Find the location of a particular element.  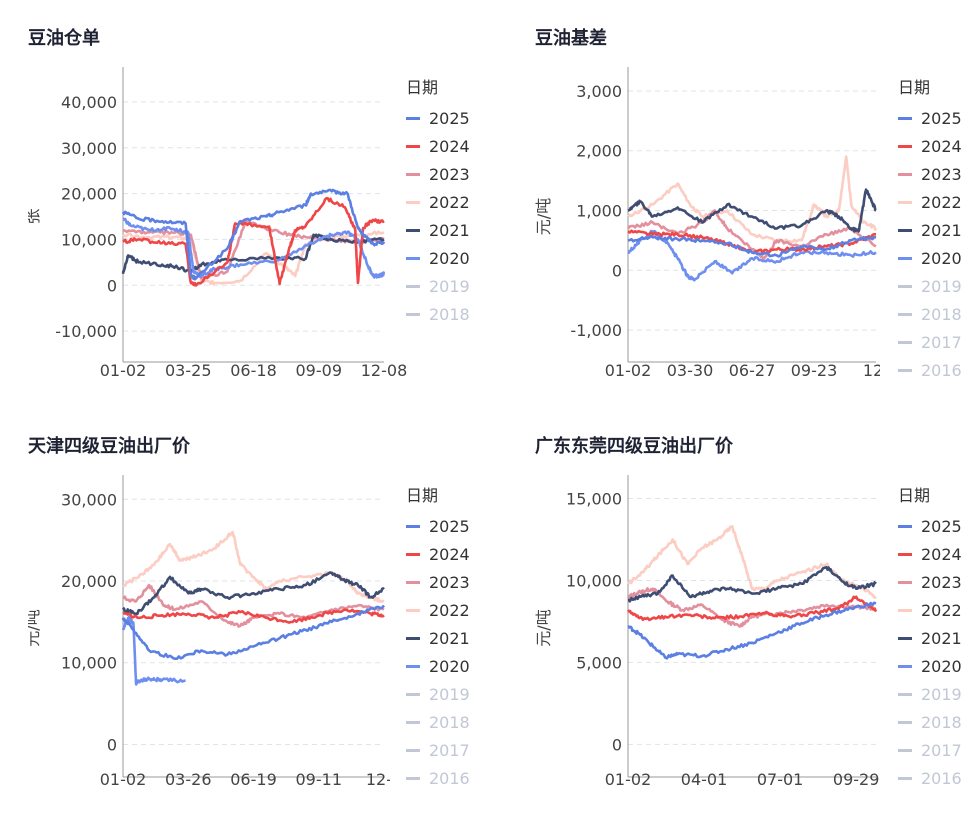

x-tick-label: 09-09 is located at coordinates (319, 370).